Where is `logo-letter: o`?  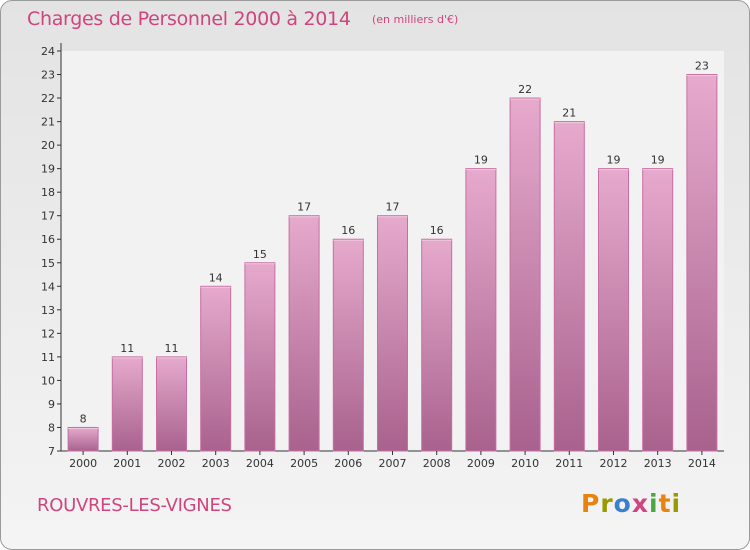
logo-letter: o is located at coordinates (622, 503).